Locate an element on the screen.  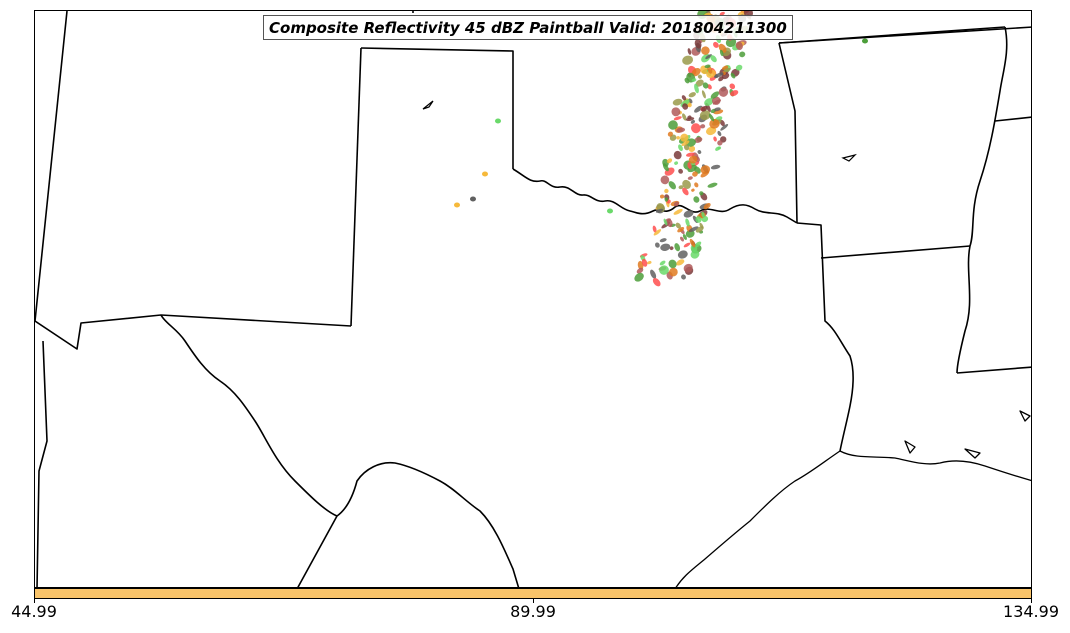
colorbar-tick-min: 44.99 is located at coordinates (34, 611).